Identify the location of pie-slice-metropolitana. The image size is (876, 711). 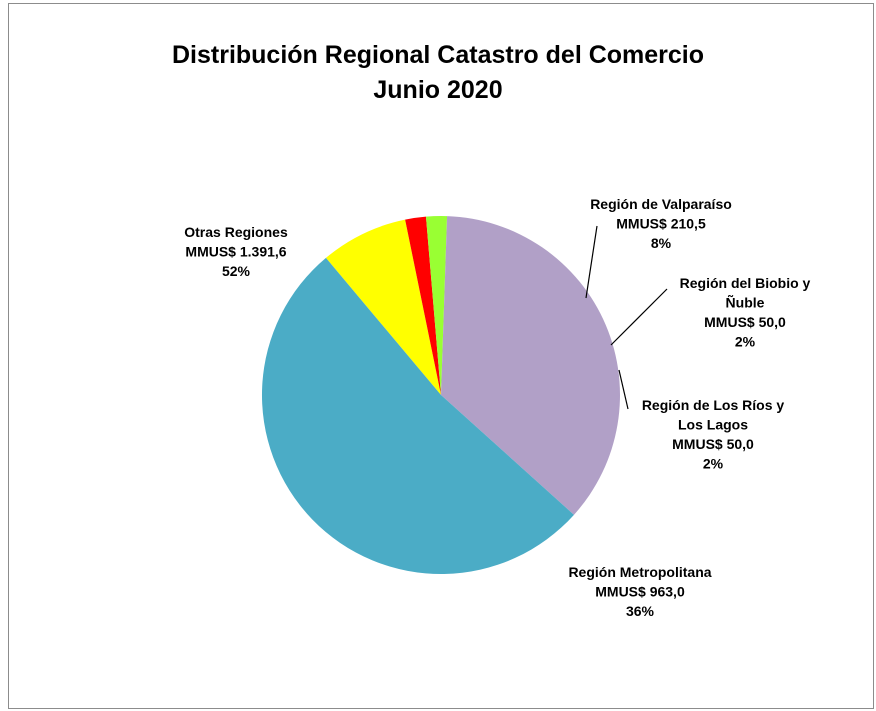
(530, 365).